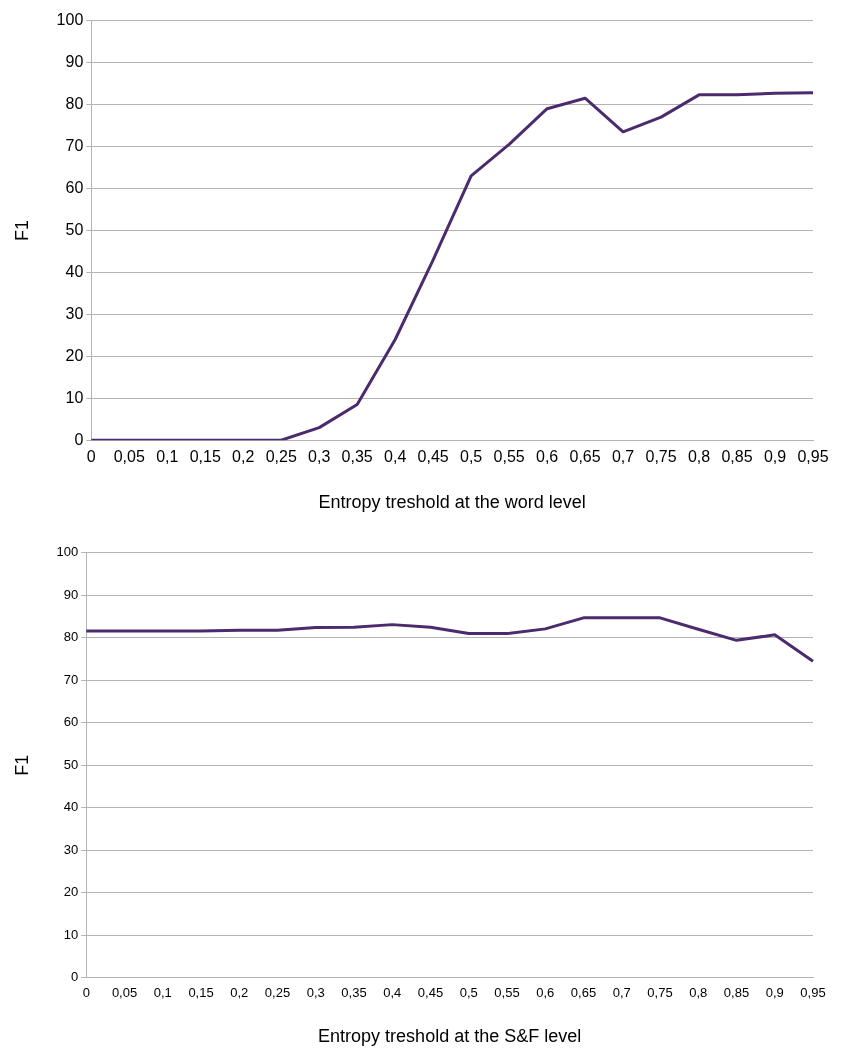  I want to click on x-tick-label: 0, so click(91, 457).